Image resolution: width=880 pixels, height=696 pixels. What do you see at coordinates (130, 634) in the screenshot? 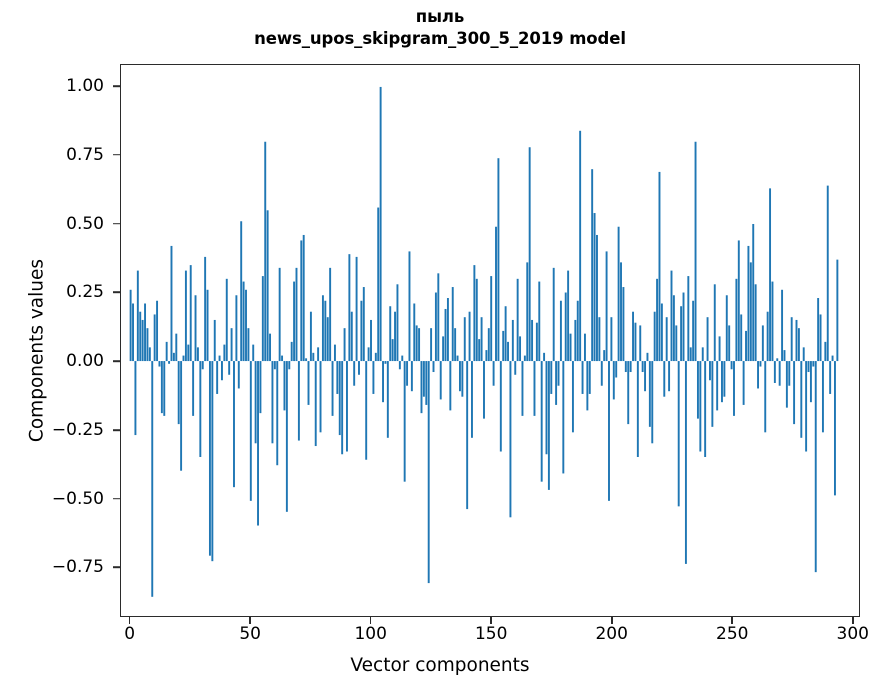
I see `x-tick-label: 0` at bounding box center [130, 634].